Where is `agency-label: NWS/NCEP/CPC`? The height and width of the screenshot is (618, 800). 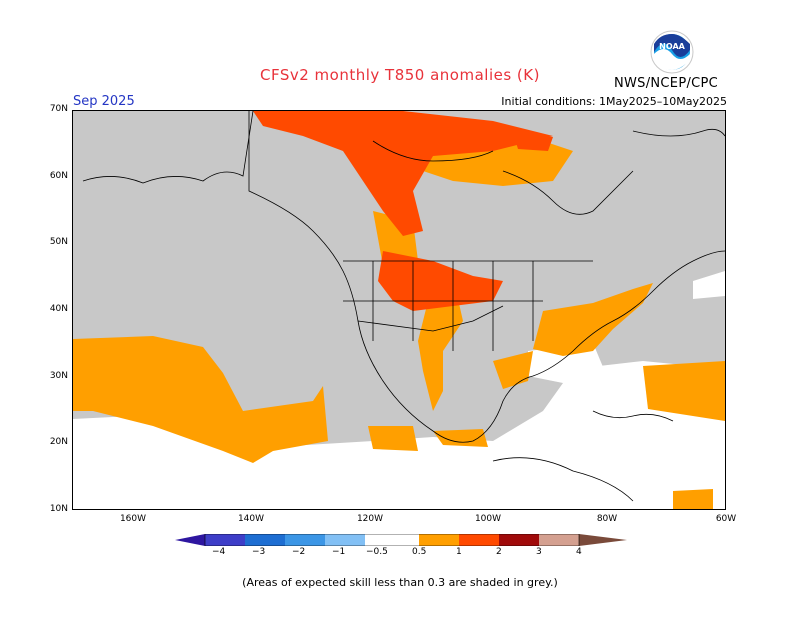
agency-label: NWS/NCEP/CPC is located at coordinates (666, 83).